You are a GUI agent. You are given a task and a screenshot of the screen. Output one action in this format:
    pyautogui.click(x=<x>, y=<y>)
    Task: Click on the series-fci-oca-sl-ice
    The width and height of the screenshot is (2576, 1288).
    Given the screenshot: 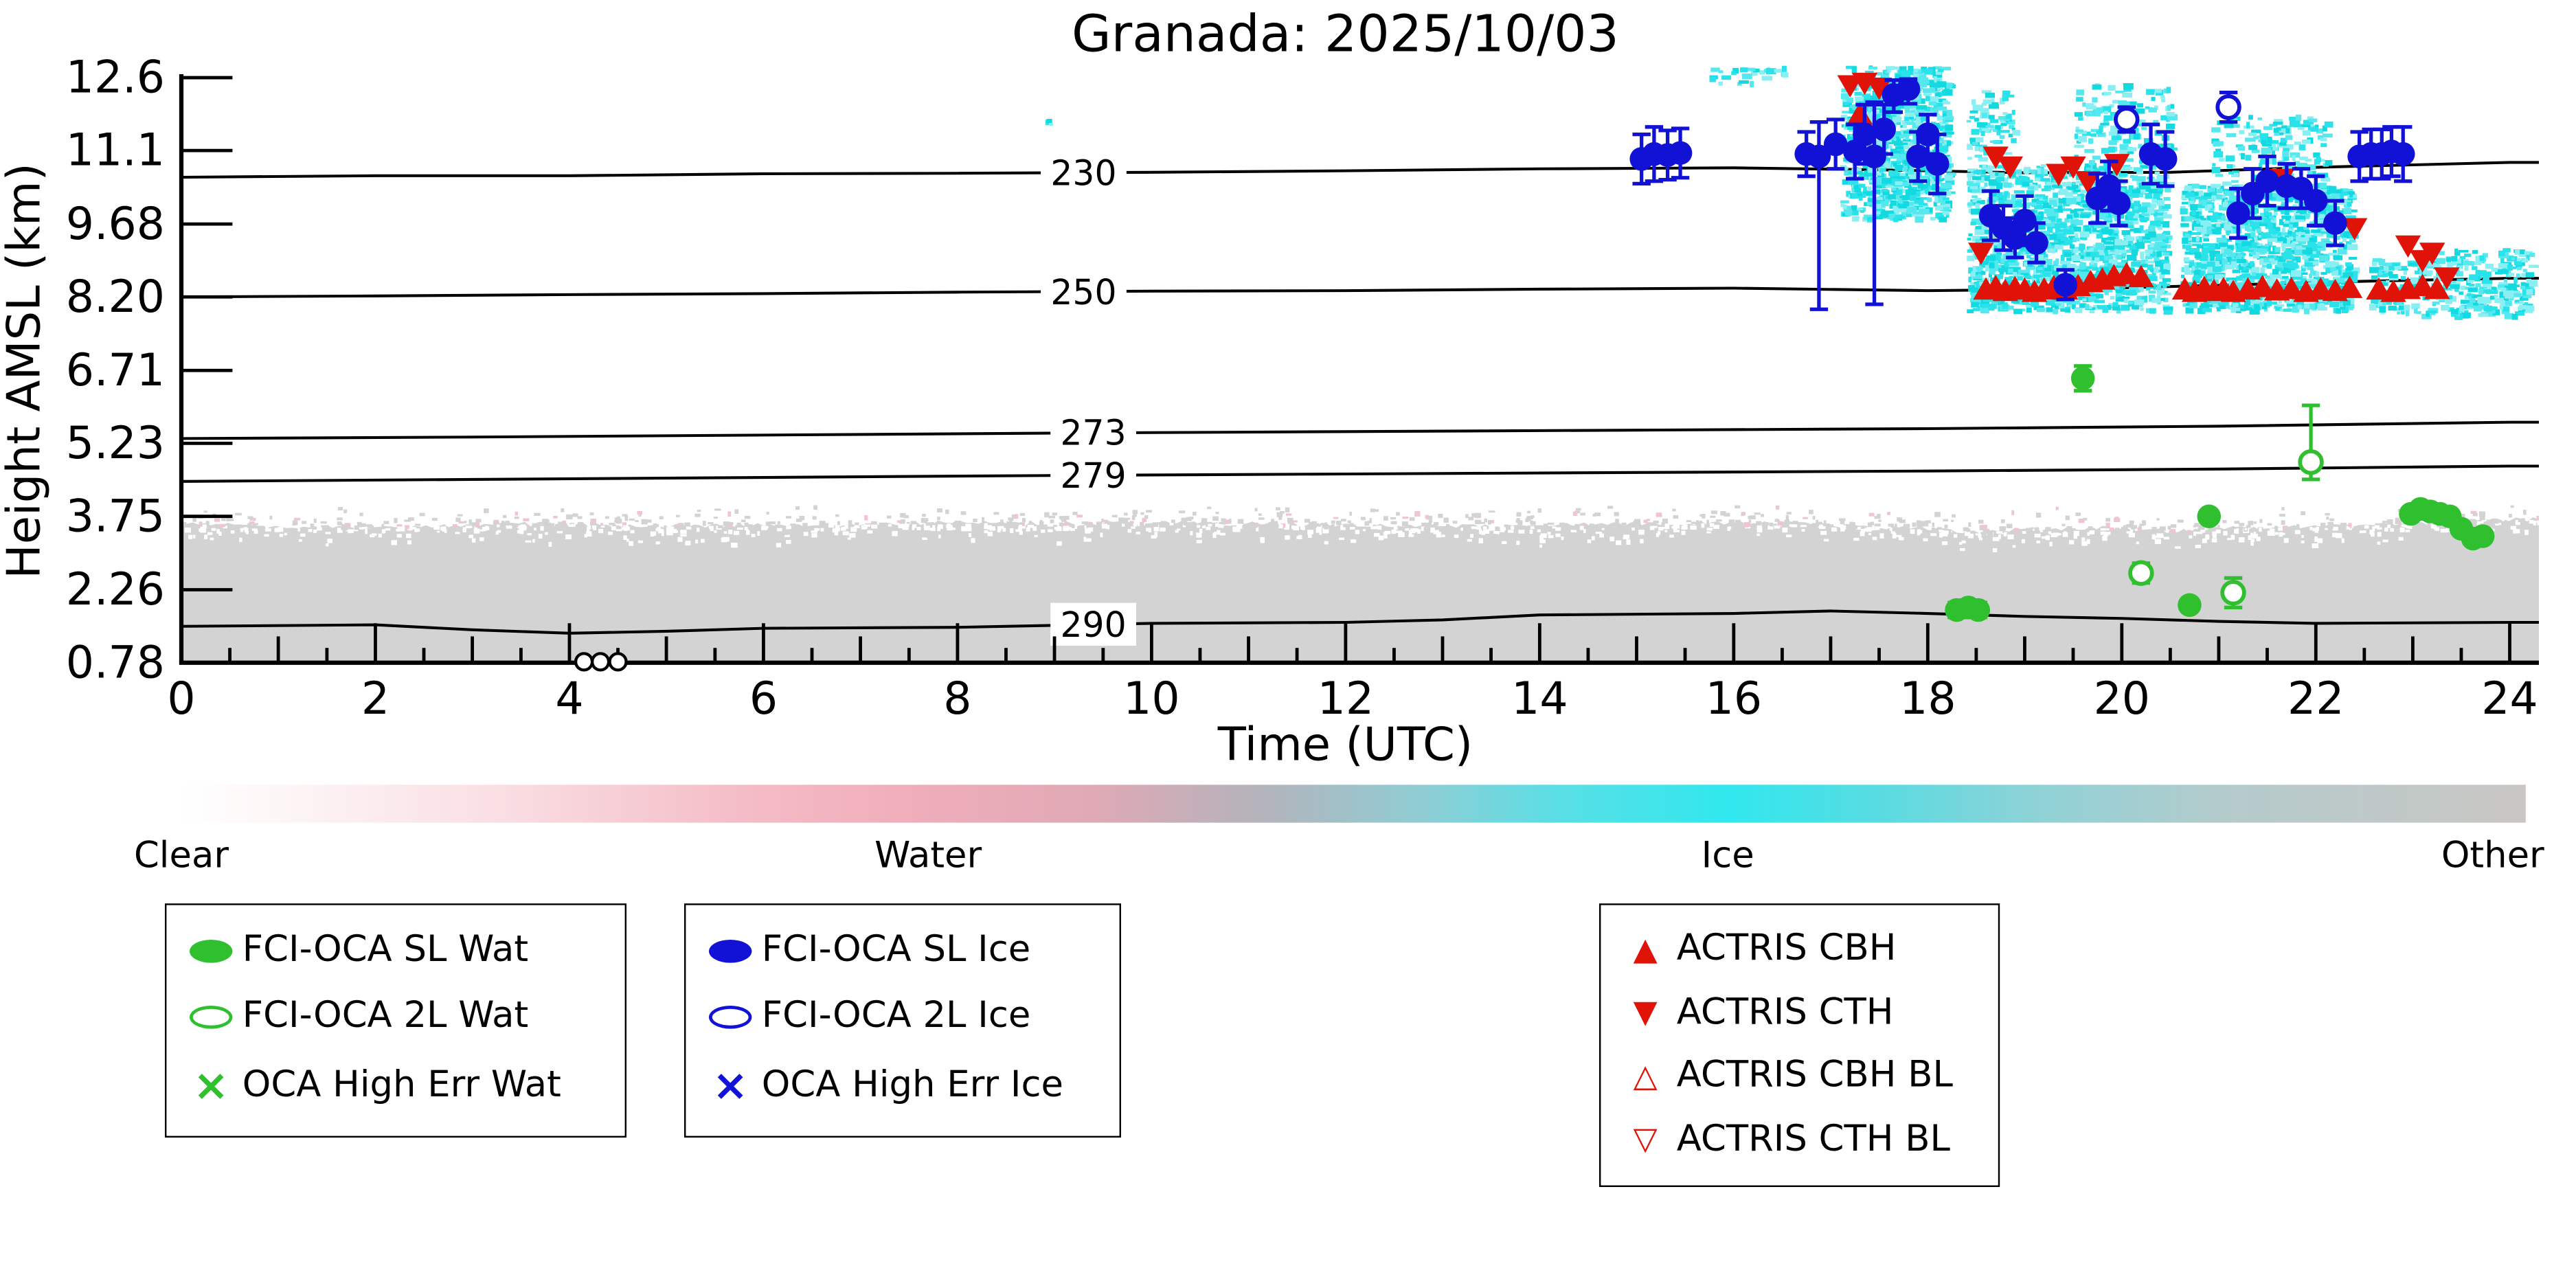 What is the action you would take?
    pyautogui.click(x=2022, y=194)
    